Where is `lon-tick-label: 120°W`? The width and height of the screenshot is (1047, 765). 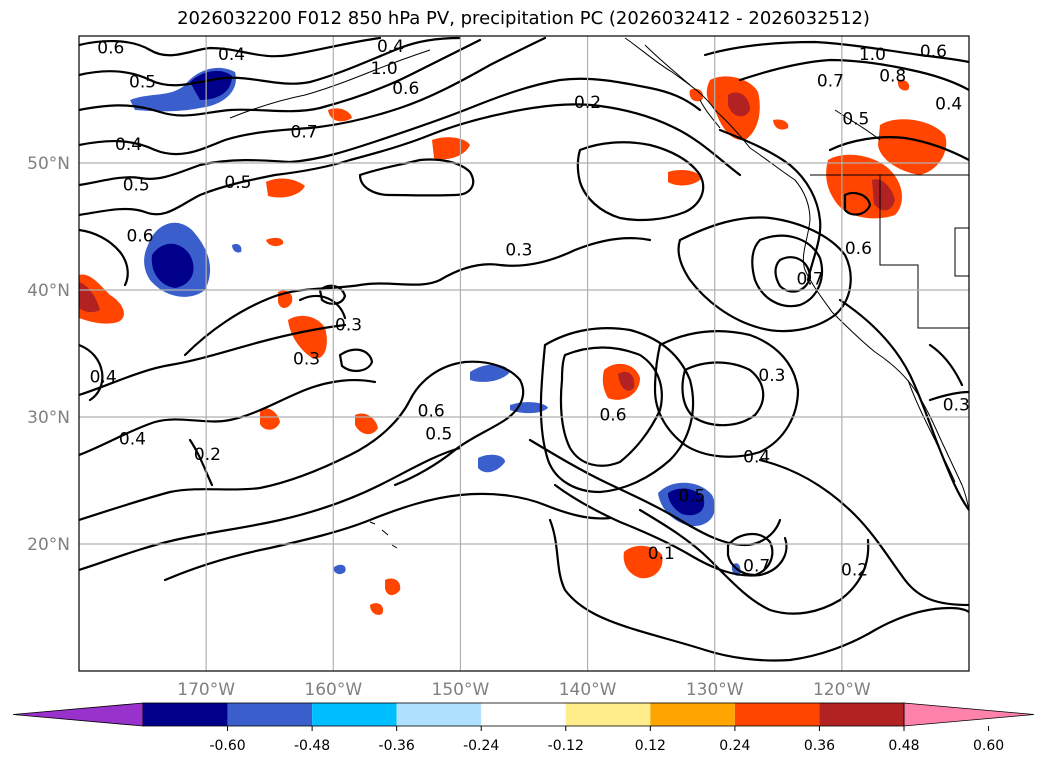 lon-tick-label: 120°W is located at coordinates (842, 690).